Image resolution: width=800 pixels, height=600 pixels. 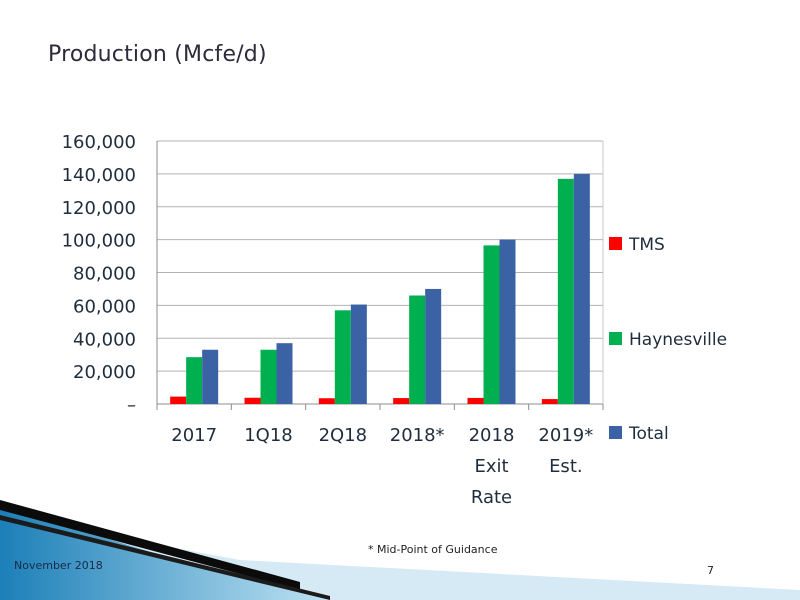 I want to click on legend-label-total: Total, so click(x=648, y=434).